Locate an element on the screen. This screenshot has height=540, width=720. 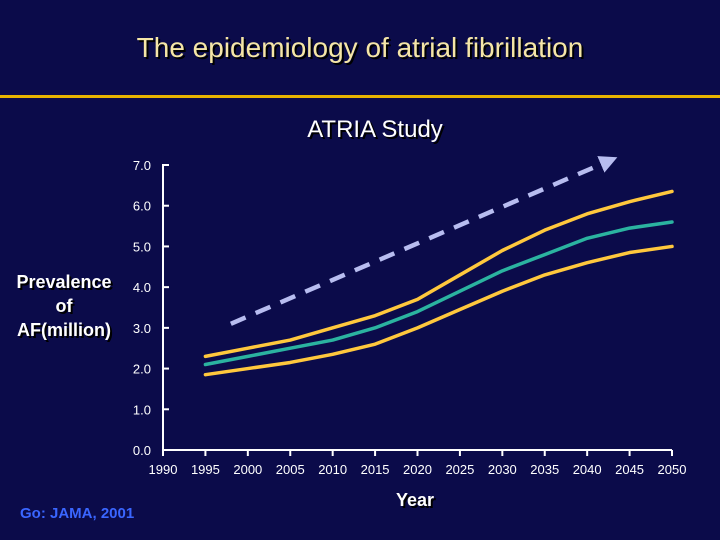
x-tick-label: 2025 is located at coordinates (459, 469).